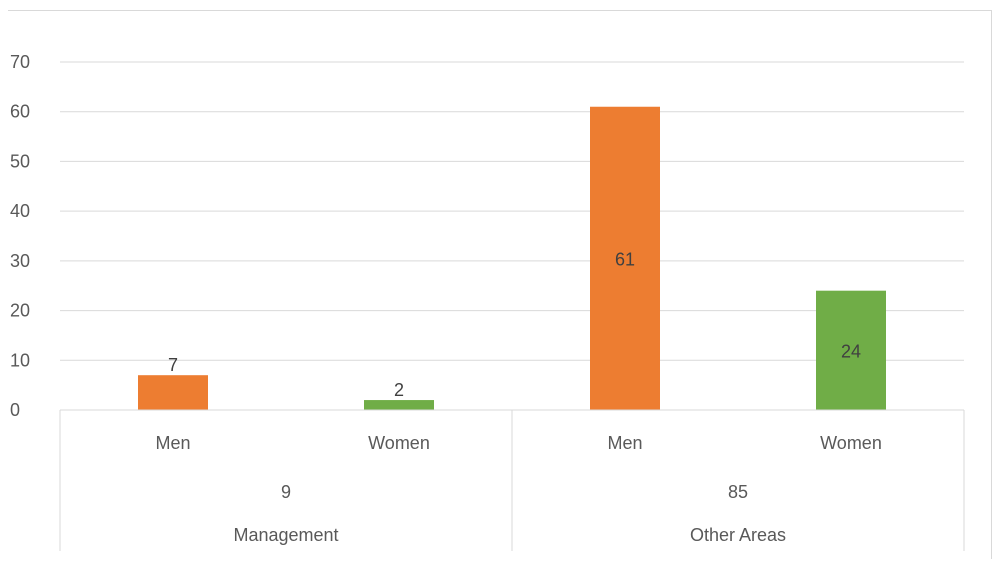 The image size is (994, 561). I want to click on y-tick-label: 40, so click(20, 211).